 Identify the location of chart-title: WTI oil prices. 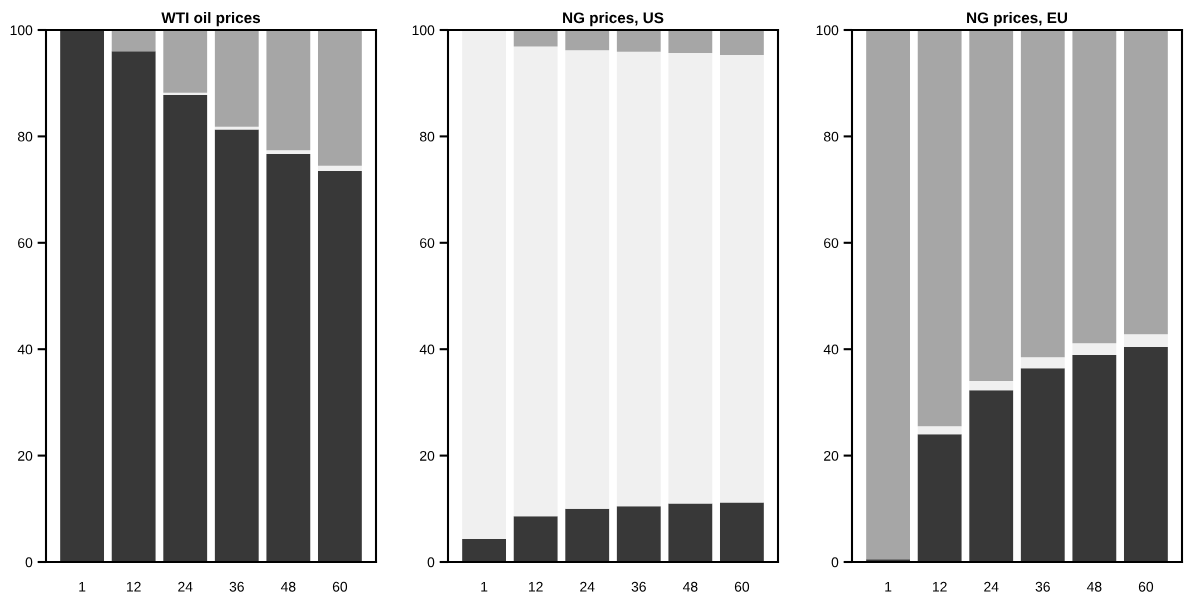
(211, 19).